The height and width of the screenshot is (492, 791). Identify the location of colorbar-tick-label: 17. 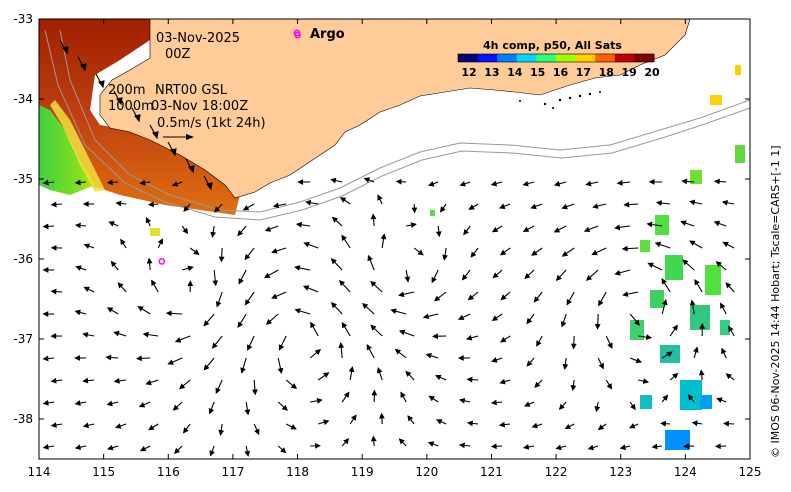
(583, 72).